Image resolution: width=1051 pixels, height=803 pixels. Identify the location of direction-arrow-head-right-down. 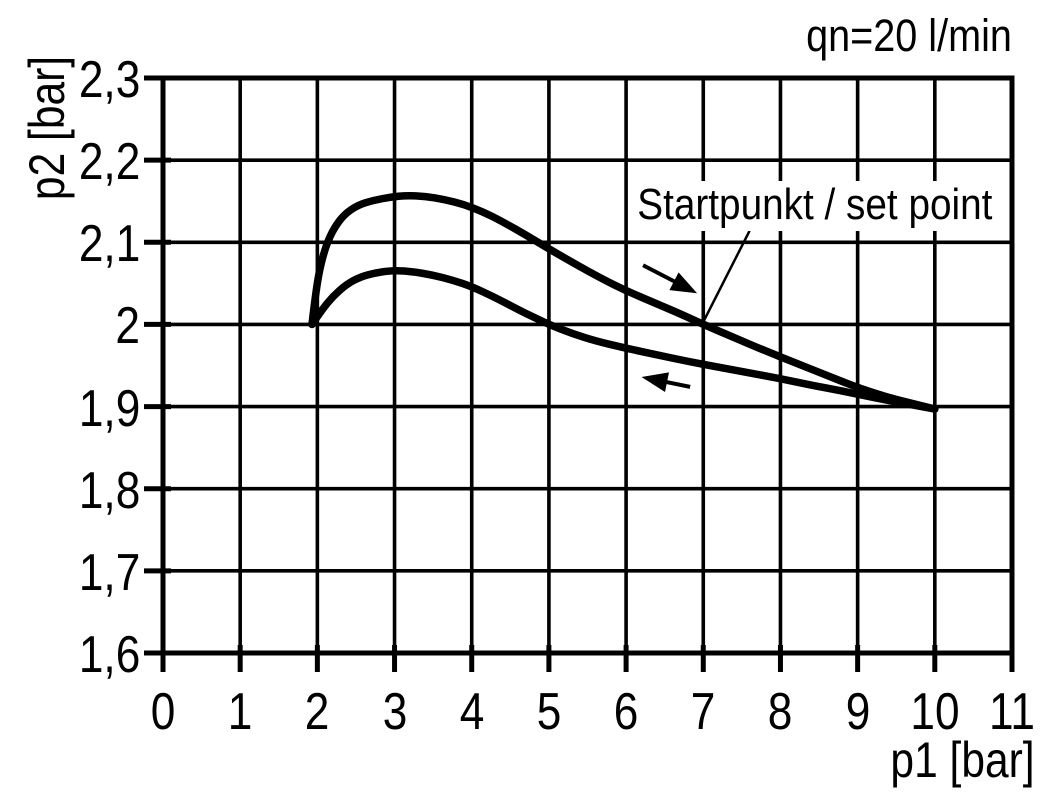
(683, 283).